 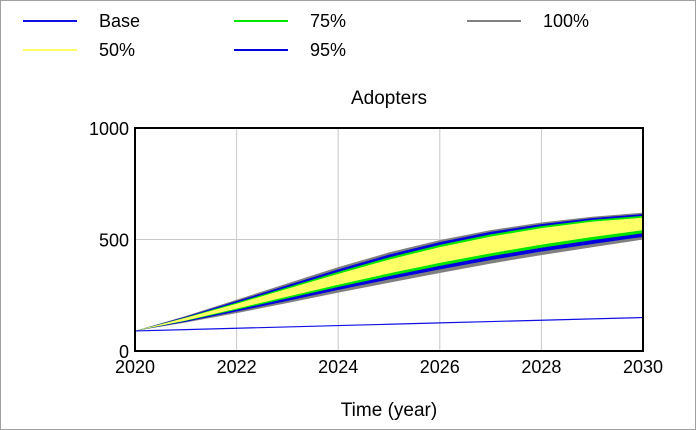 I want to click on chart-title: Adopters, so click(x=389, y=98).